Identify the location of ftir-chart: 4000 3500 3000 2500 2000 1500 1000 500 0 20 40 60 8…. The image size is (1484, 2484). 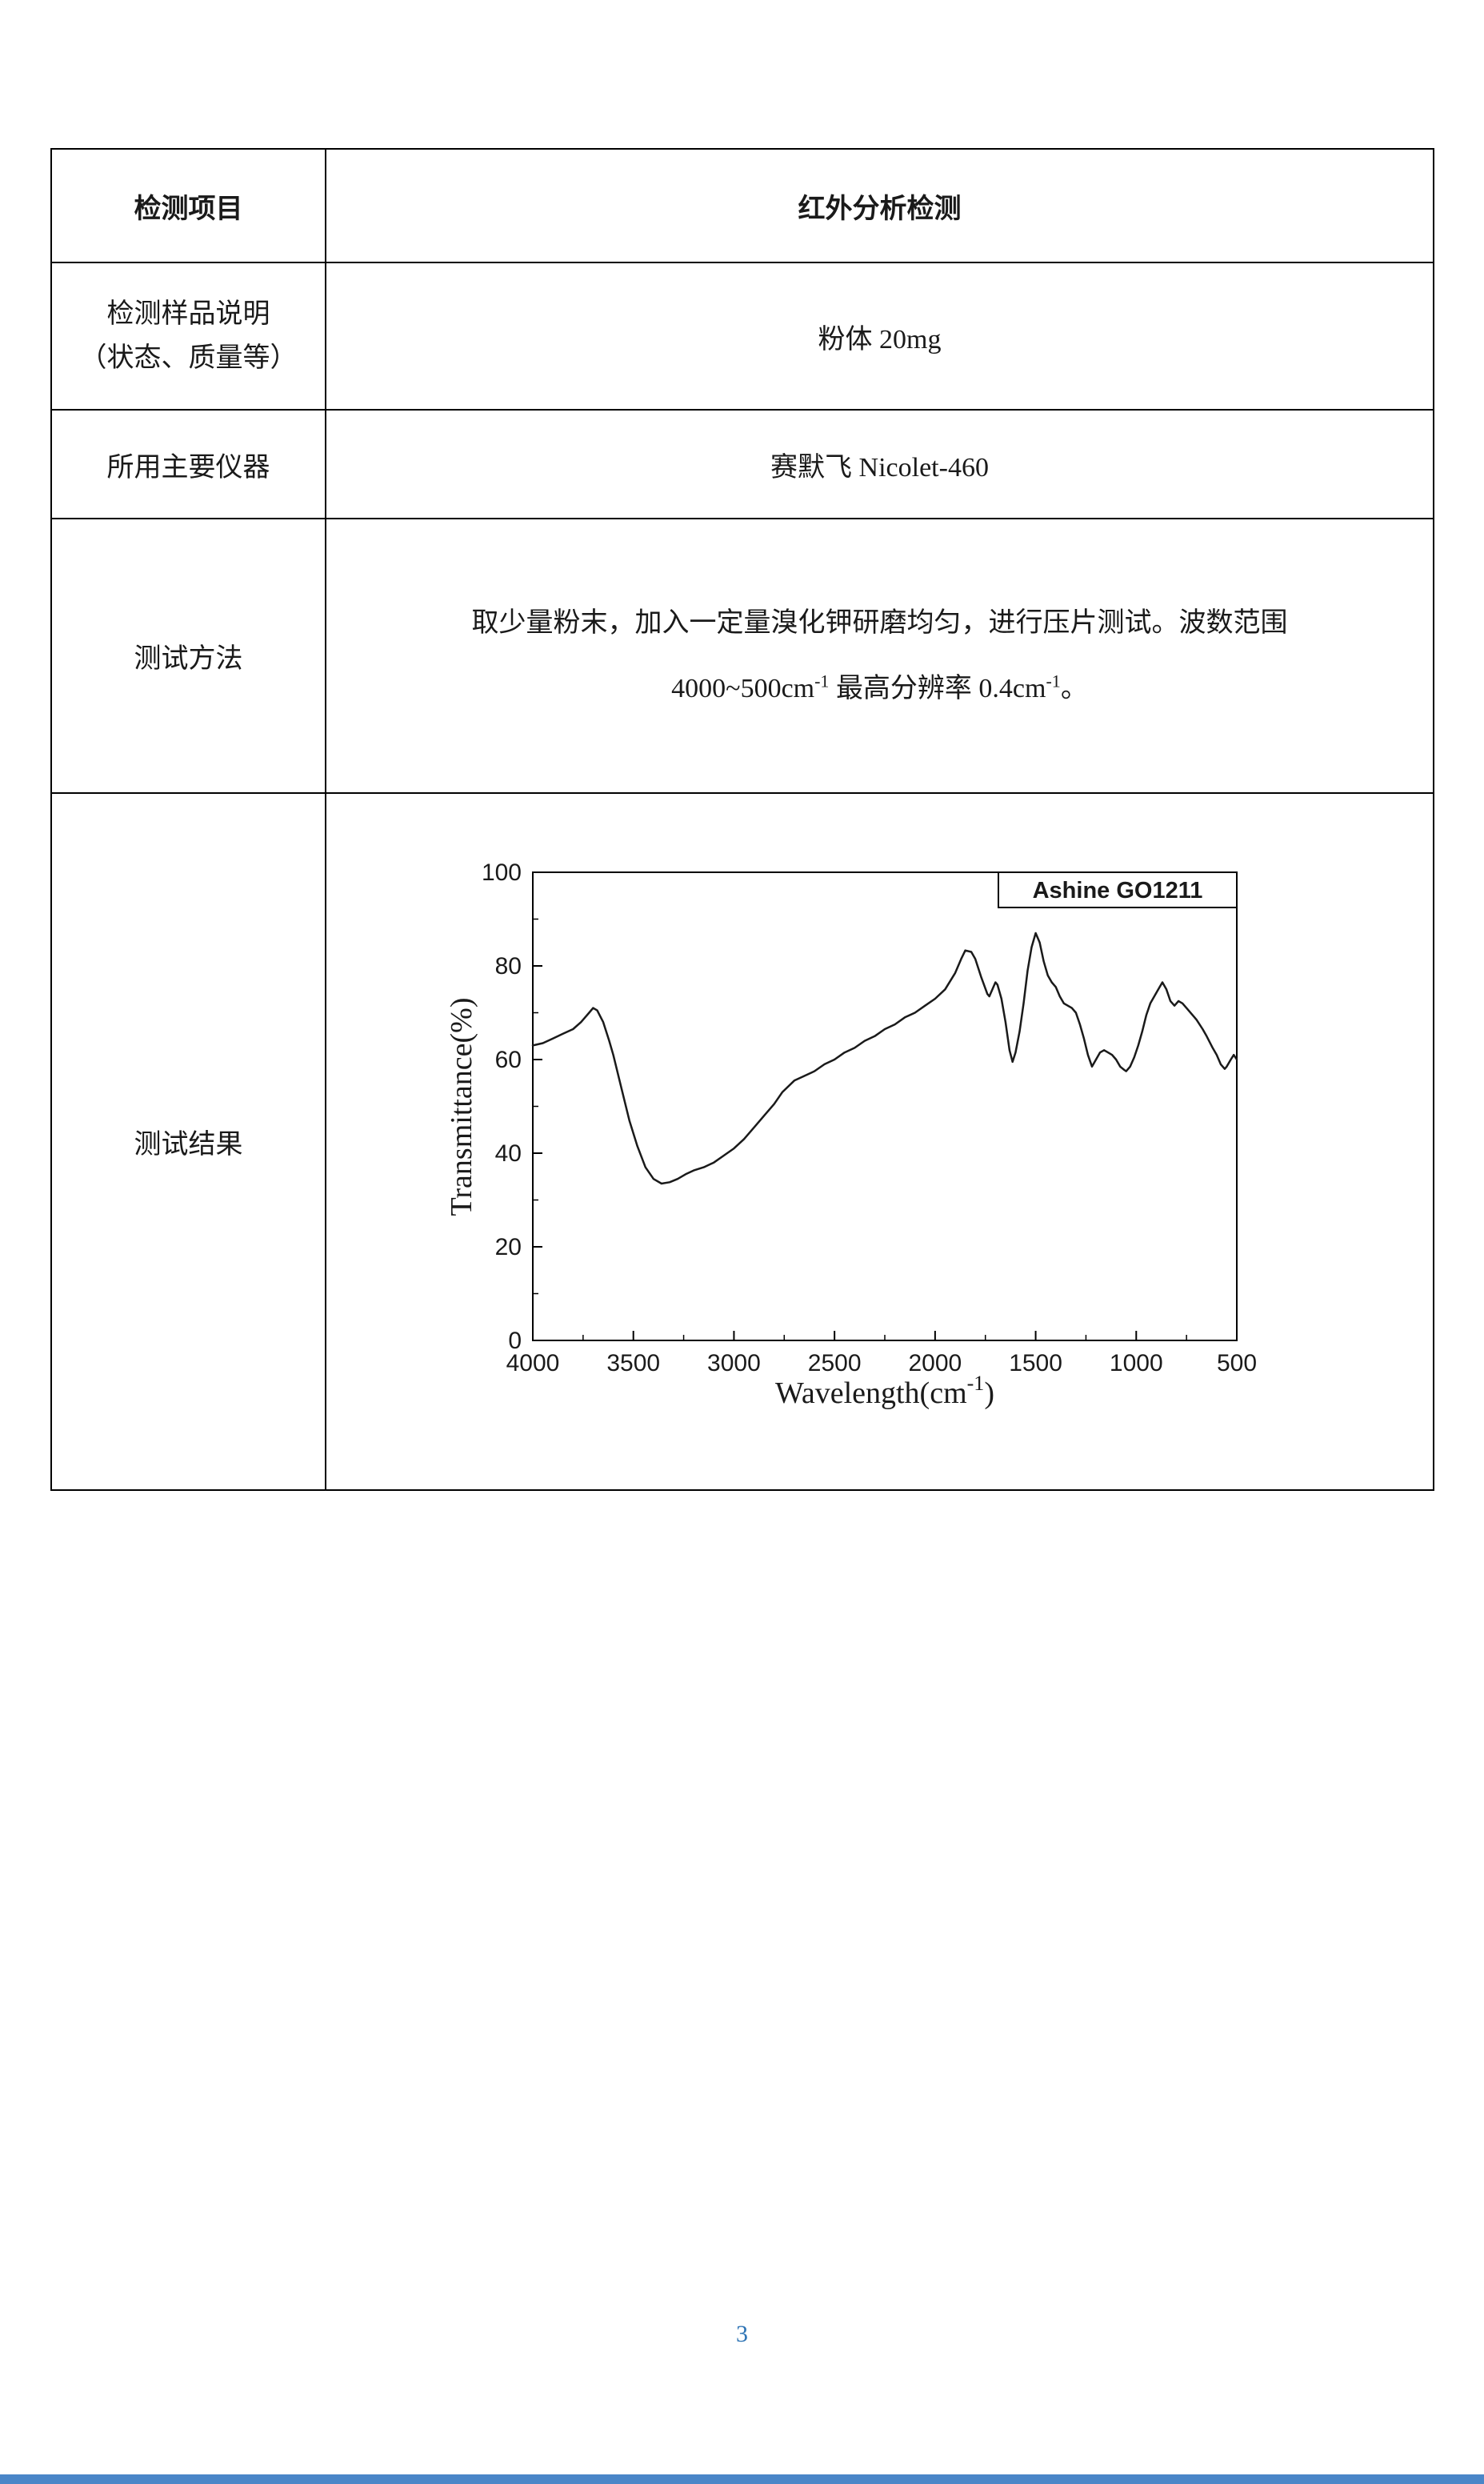
(851, 1135).